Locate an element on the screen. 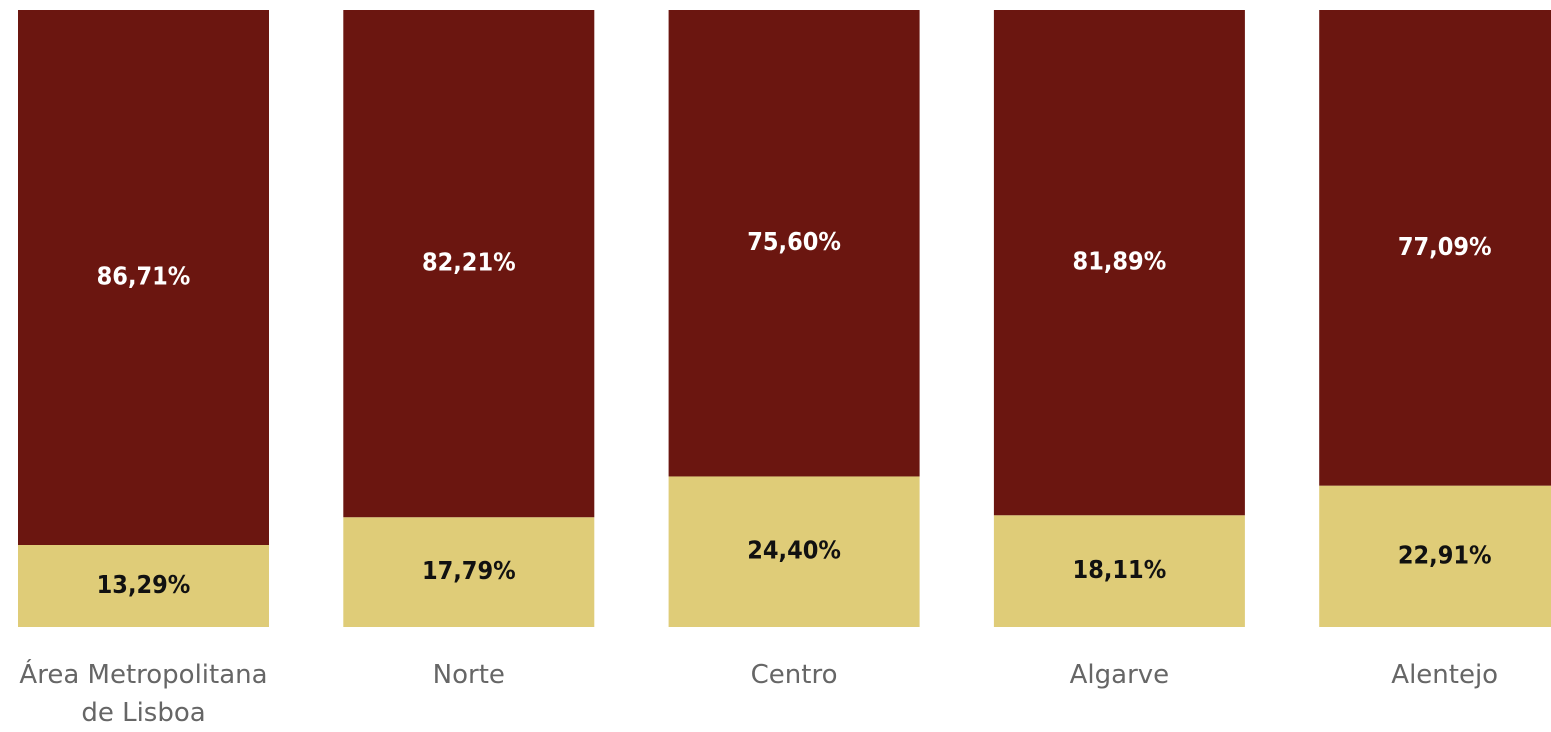  category-label: Centro is located at coordinates (794, 675).